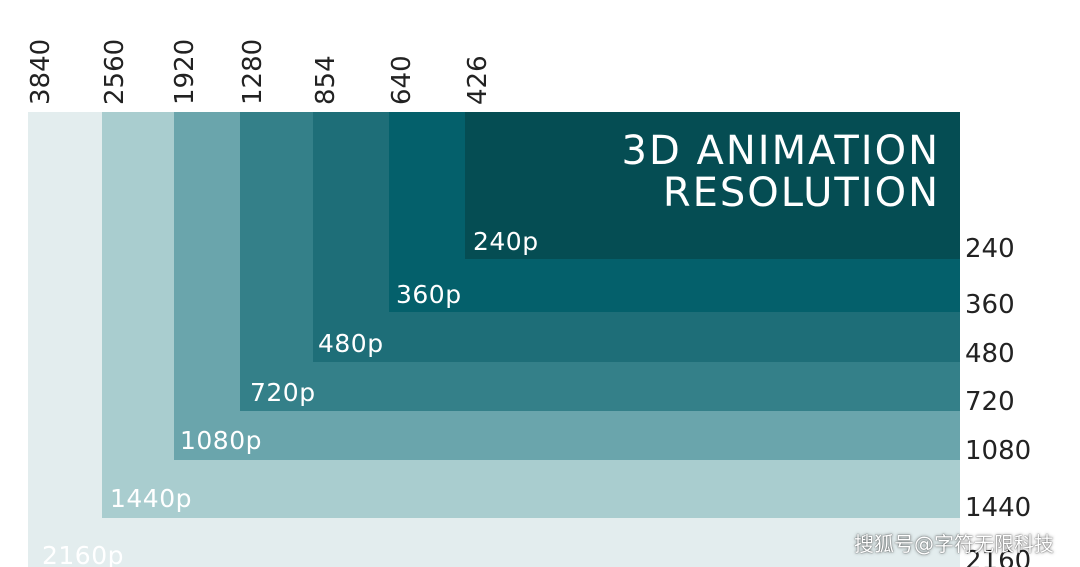 This screenshot has width=1080, height=567. What do you see at coordinates (351, 343) in the screenshot?
I see `label-480p: 480p` at bounding box center [351, 343].